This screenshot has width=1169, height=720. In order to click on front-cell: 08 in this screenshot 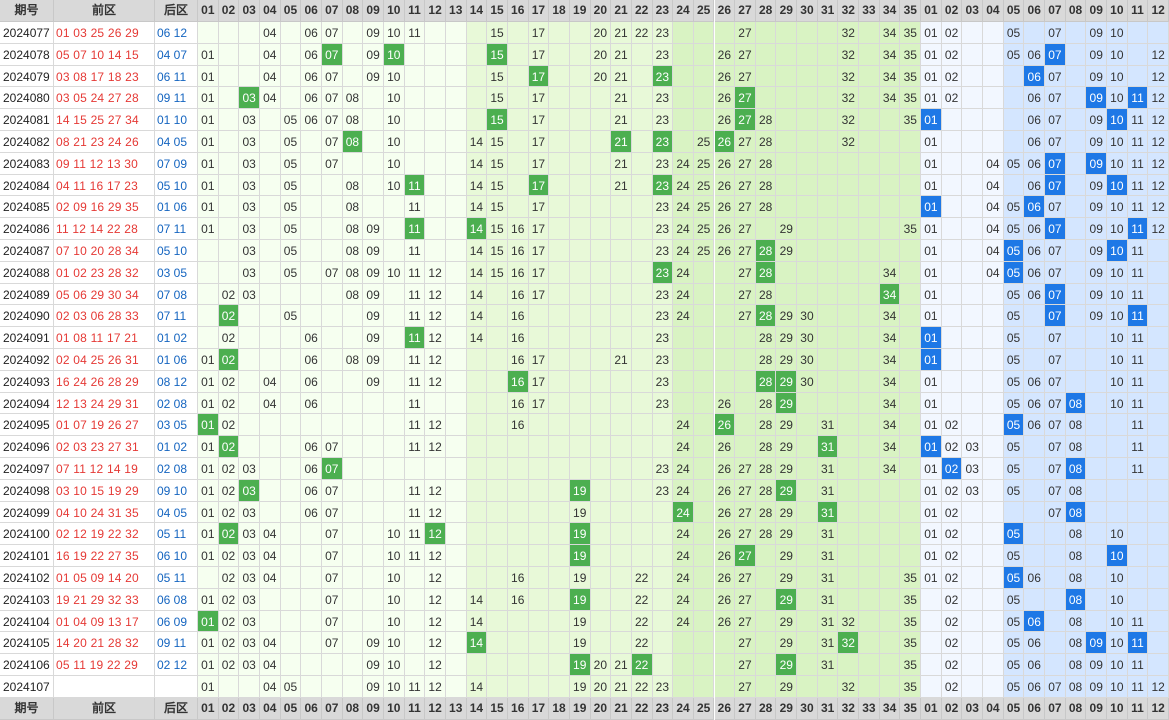, I will do `click(353, 120)`.